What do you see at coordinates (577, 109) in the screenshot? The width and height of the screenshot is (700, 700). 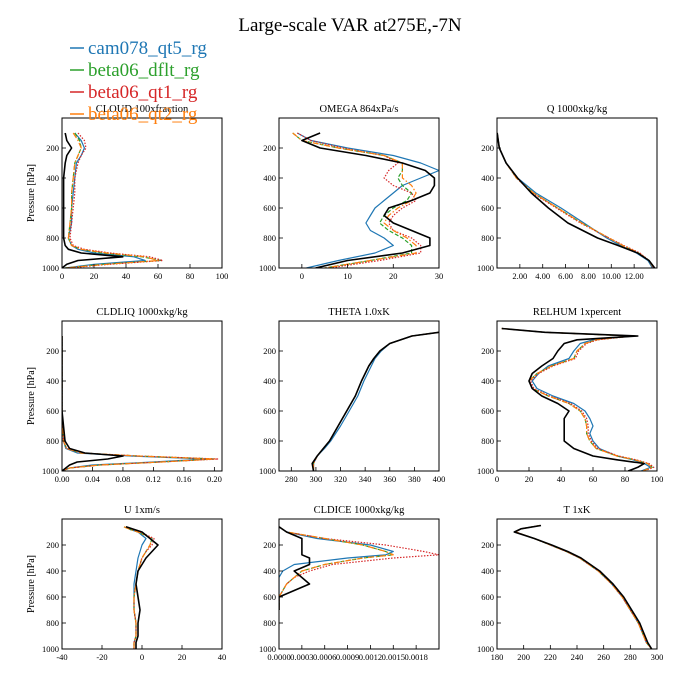 I see `panel-title: Q 1000xkg/kg` at bounding box center [577, 109].